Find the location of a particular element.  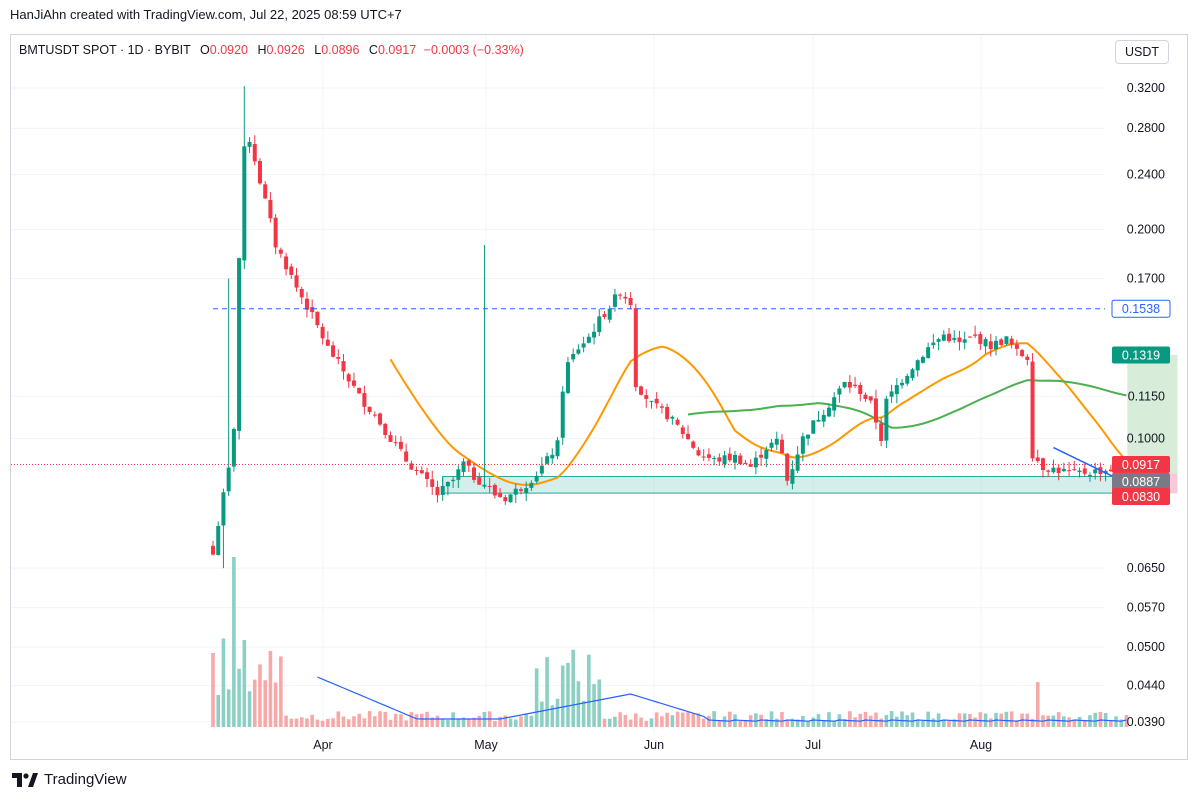

currency-button: USDT is located at coordinates (1142, 52).